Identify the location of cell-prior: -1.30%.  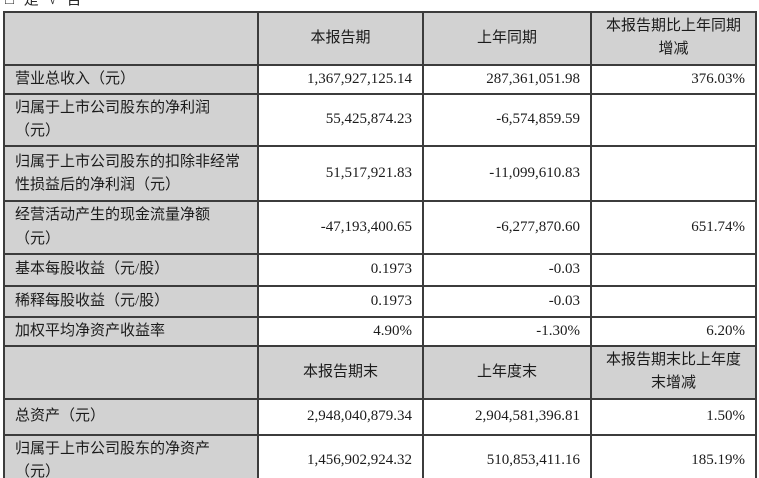
(507, 331).